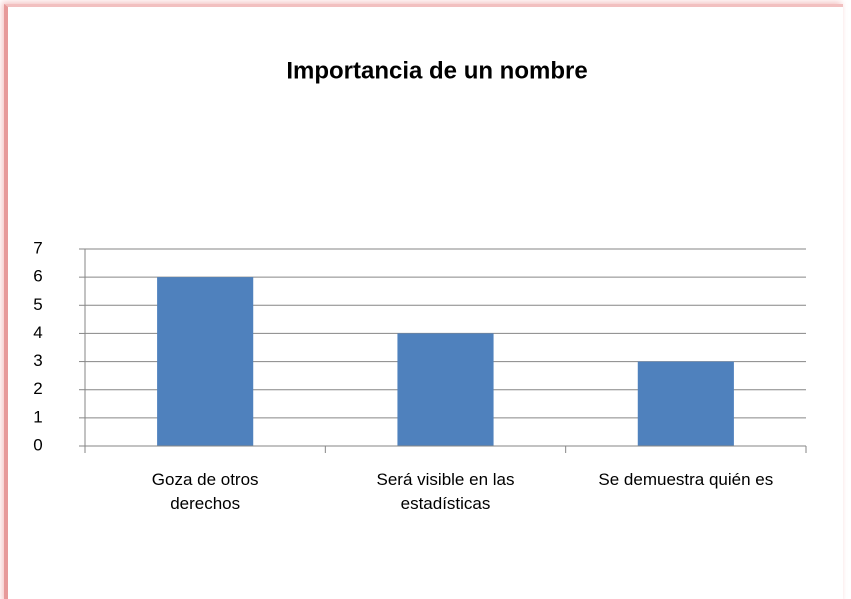 Image resolution: width=851 pixels, height=599 pixels. I want to click on y-tick-label: 5, so click(37, 304).